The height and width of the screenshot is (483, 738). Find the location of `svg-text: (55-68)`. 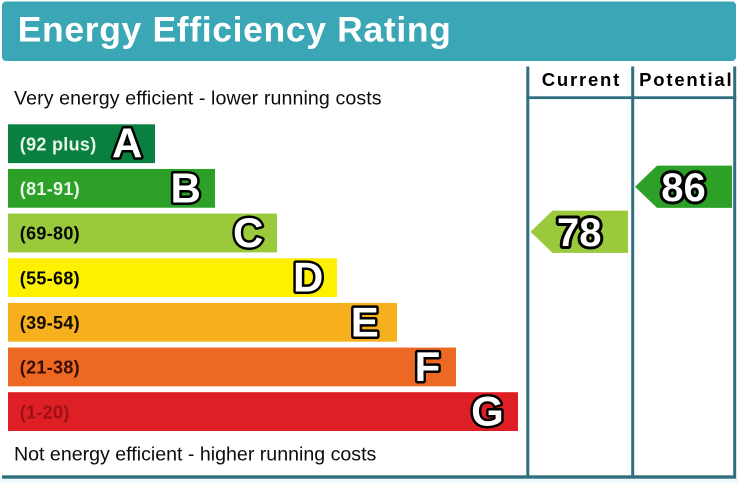

svg-text: (55-68) is located at coordinates (50, 278).